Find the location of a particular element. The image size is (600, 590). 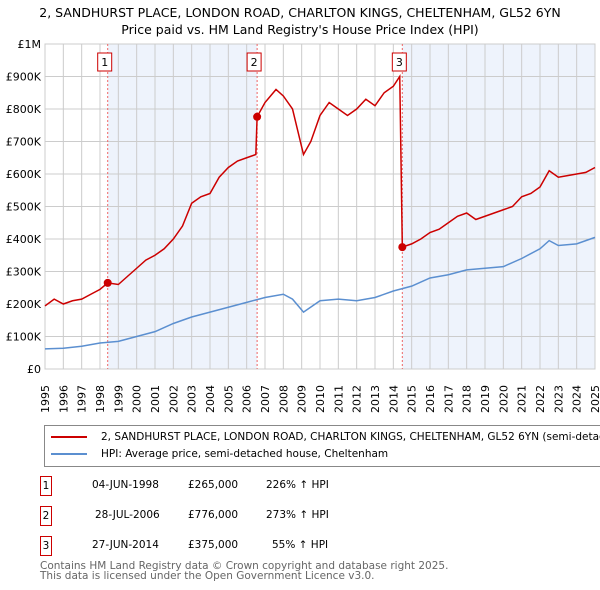

sale-hpi: 55% ↑ HPI is located at coordinates (300, 545).